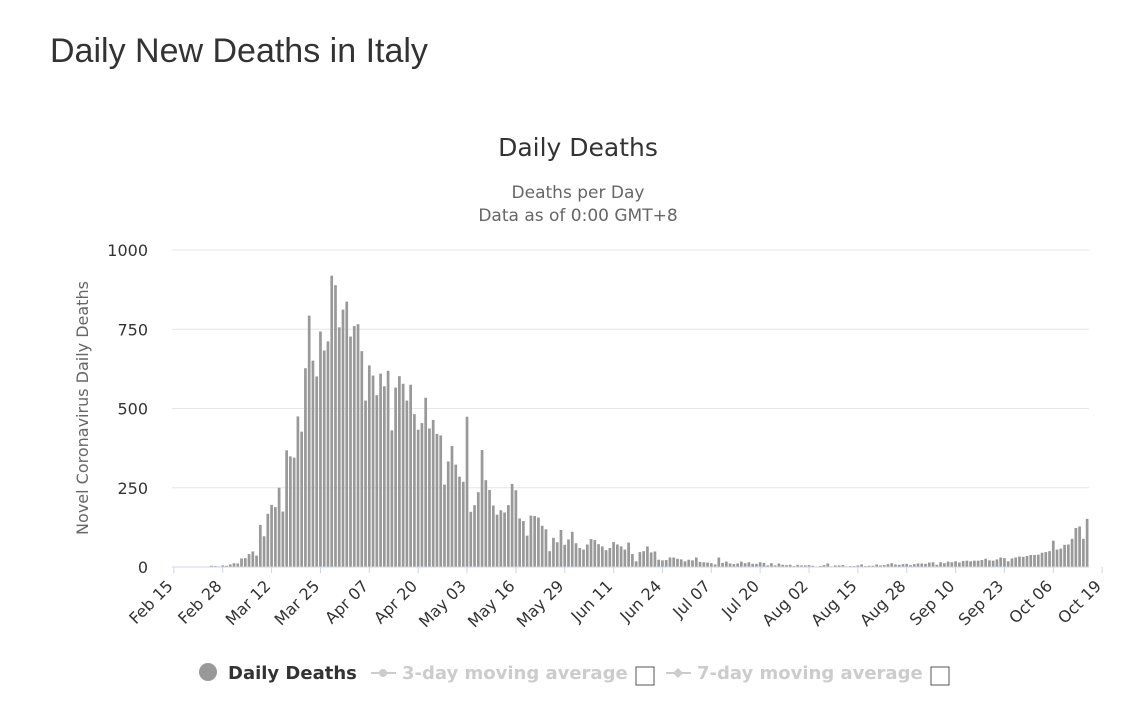  Describe the element at coordinates (645, 676) in the screenshot. I see `legend-checkbox-3day` at that location.